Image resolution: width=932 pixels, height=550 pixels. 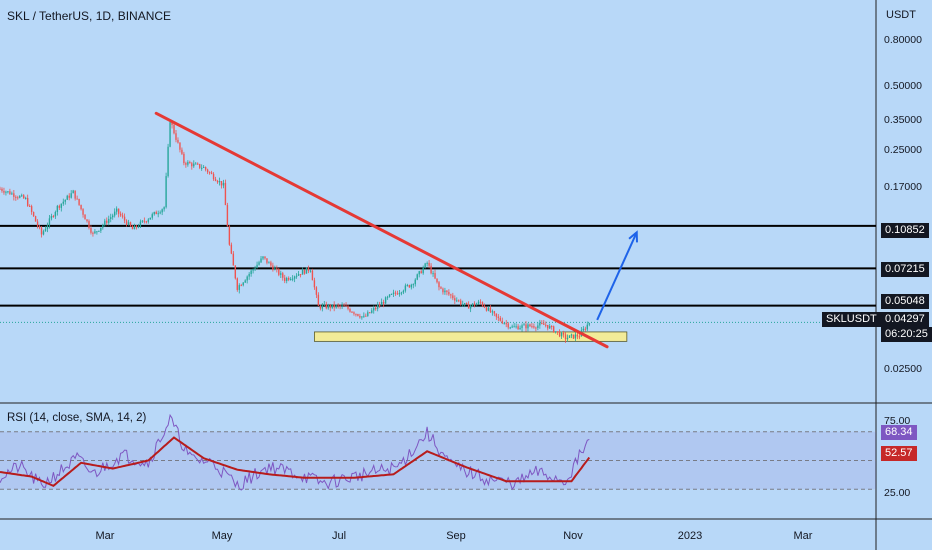 I want to click on rsi-value-label: 68.34, so click(x=899, y=432).